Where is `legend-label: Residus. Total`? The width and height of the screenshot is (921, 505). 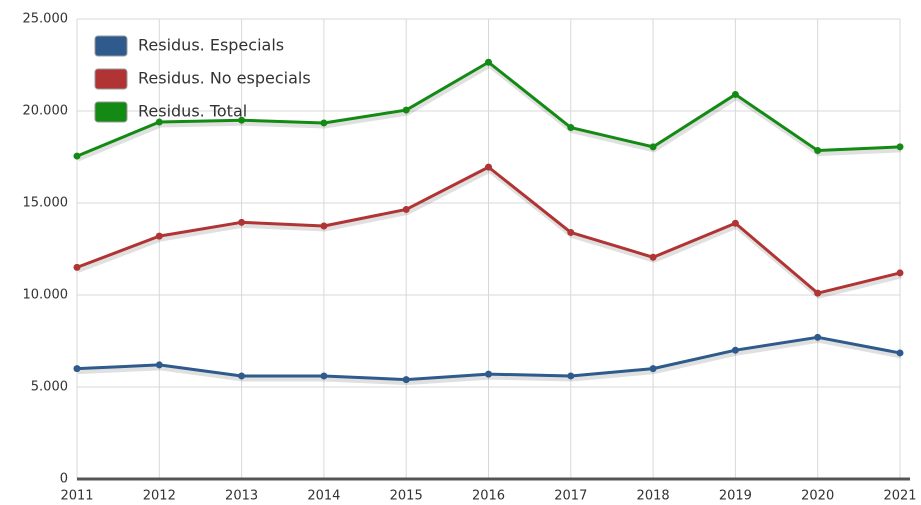
legend-label: Residus. Total is located at coordinates (192, 111).